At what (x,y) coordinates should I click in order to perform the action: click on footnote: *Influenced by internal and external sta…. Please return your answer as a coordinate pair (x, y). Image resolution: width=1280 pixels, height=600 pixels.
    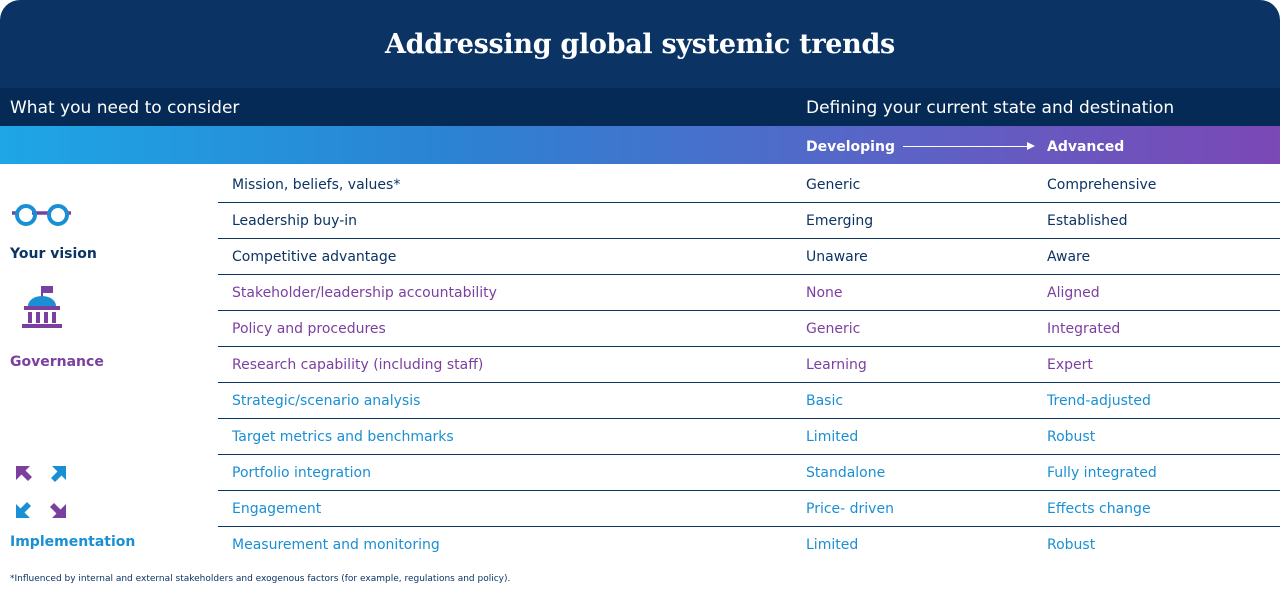
    Looking at the image, I should click on (260, 579).